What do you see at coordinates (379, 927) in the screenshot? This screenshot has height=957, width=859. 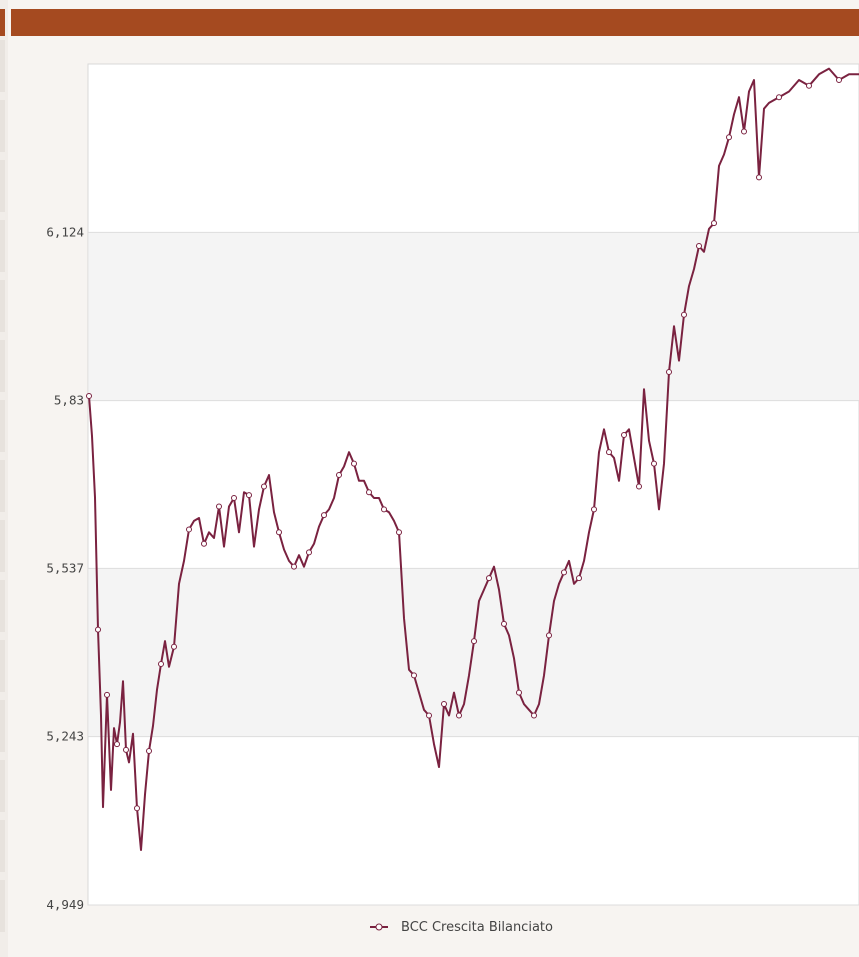 I see `legend-marker-icon` at bounding box center [379, 927].